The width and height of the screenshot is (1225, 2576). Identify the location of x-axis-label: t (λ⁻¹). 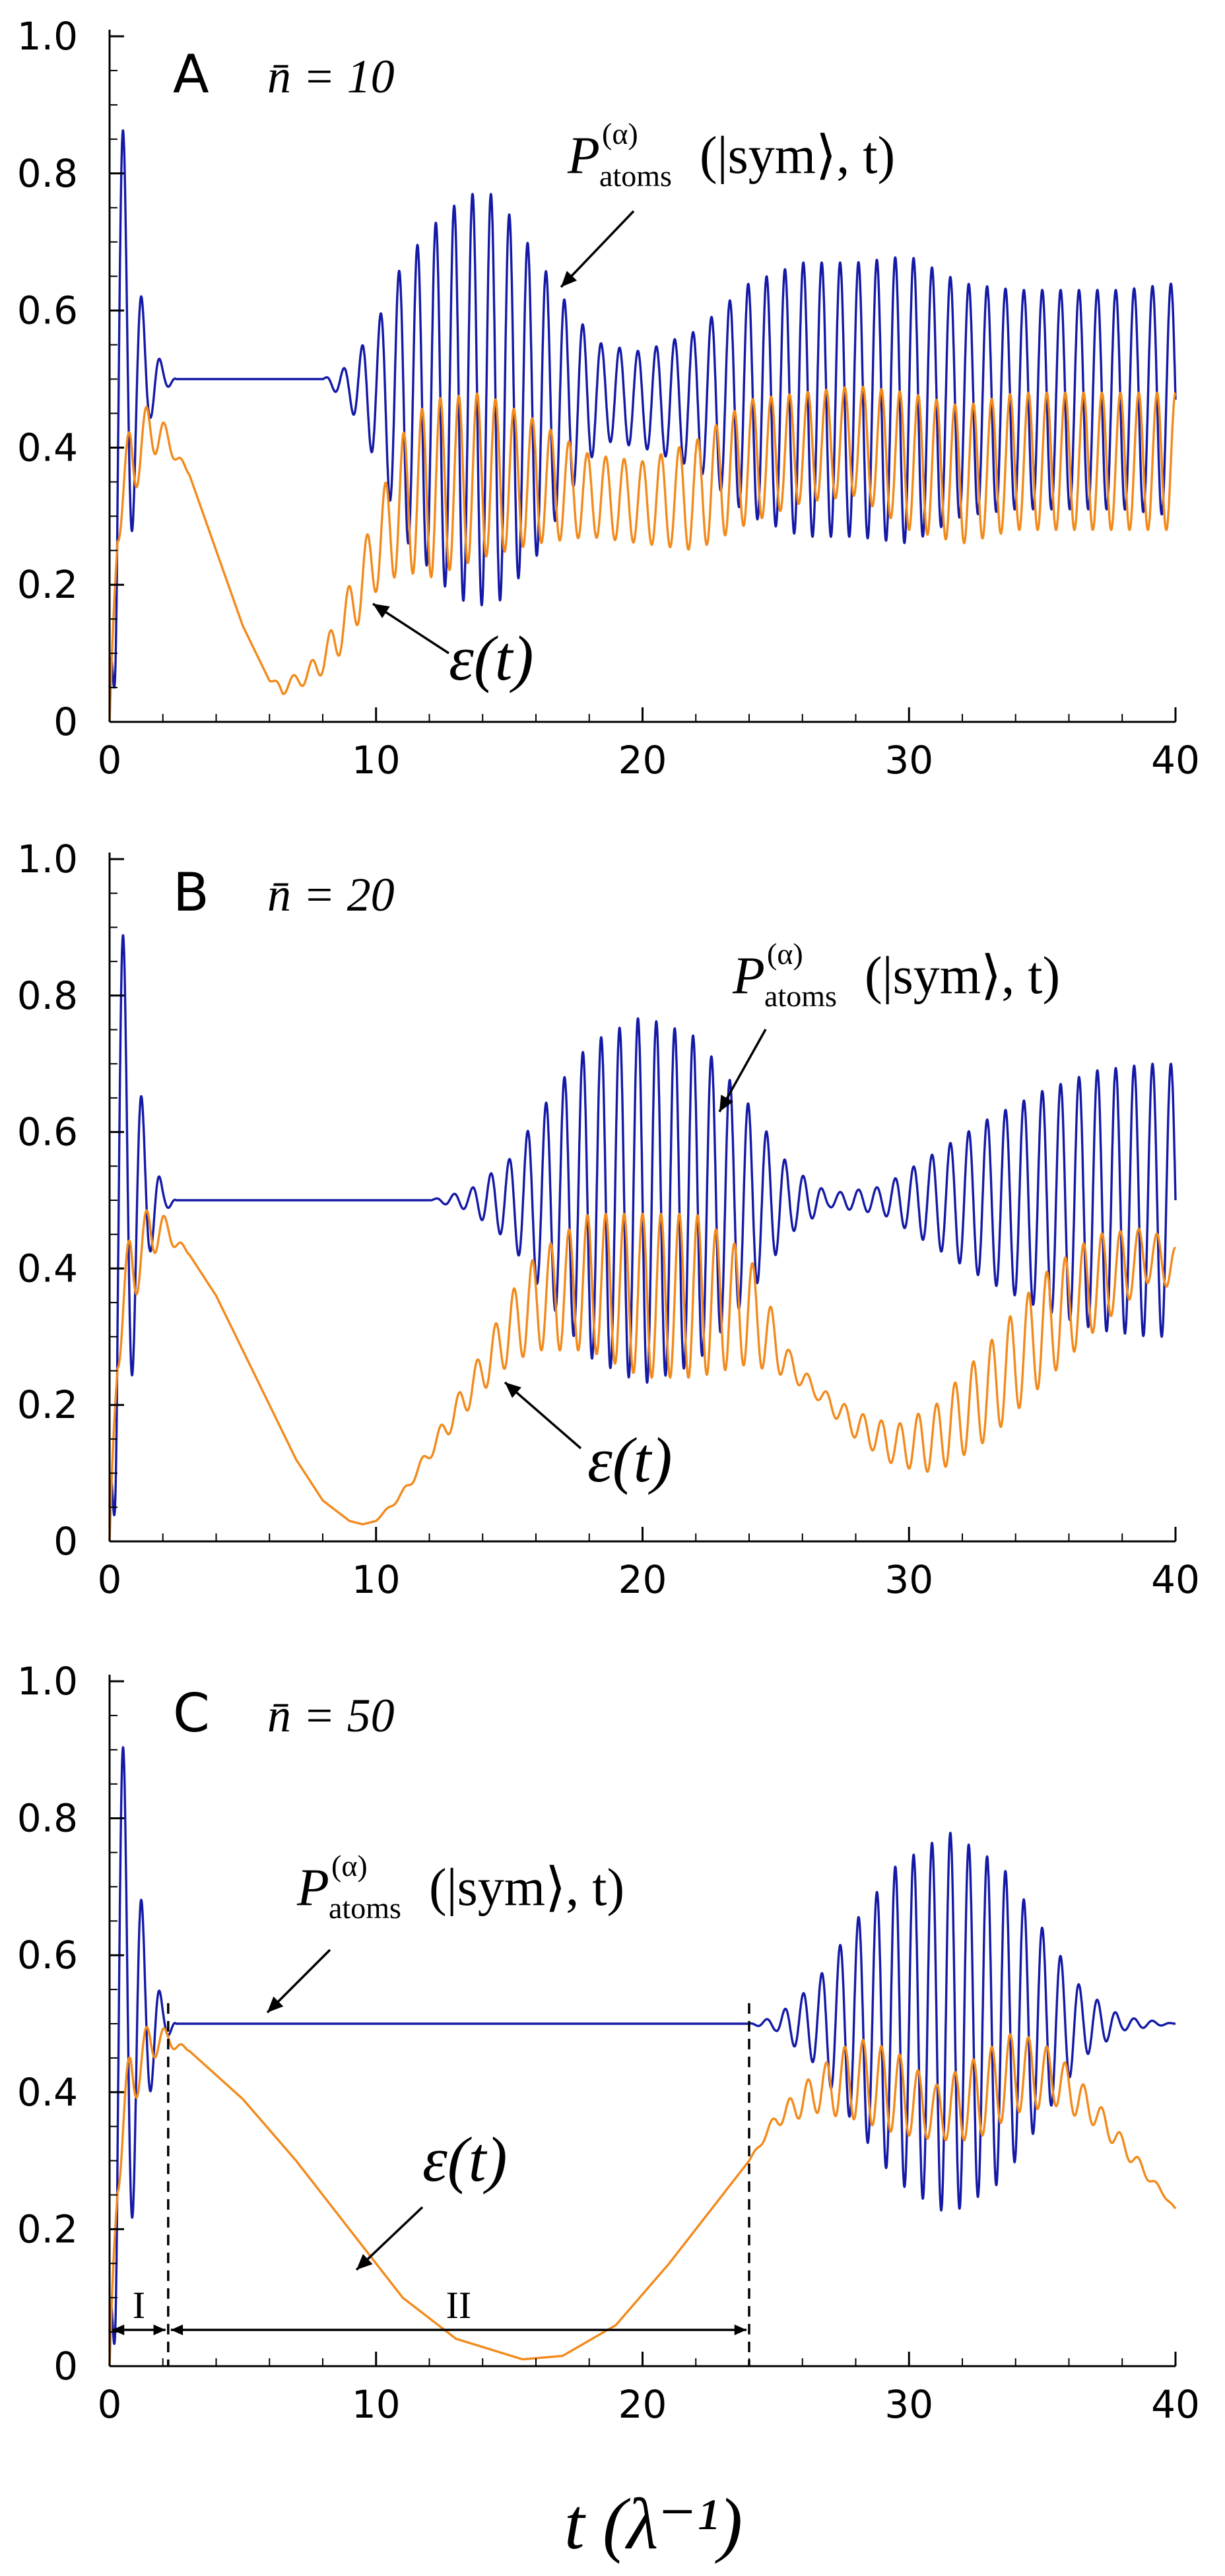
(653, 2524).